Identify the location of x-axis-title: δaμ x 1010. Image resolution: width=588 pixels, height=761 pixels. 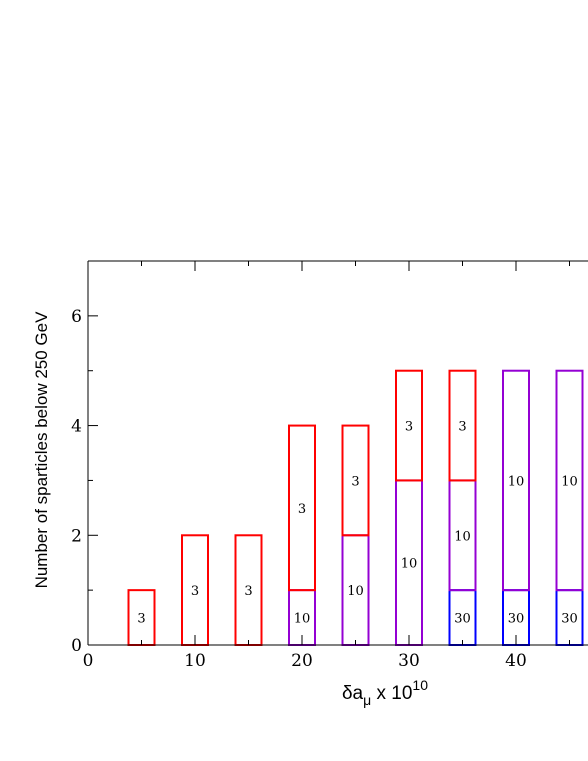
(385, 692).